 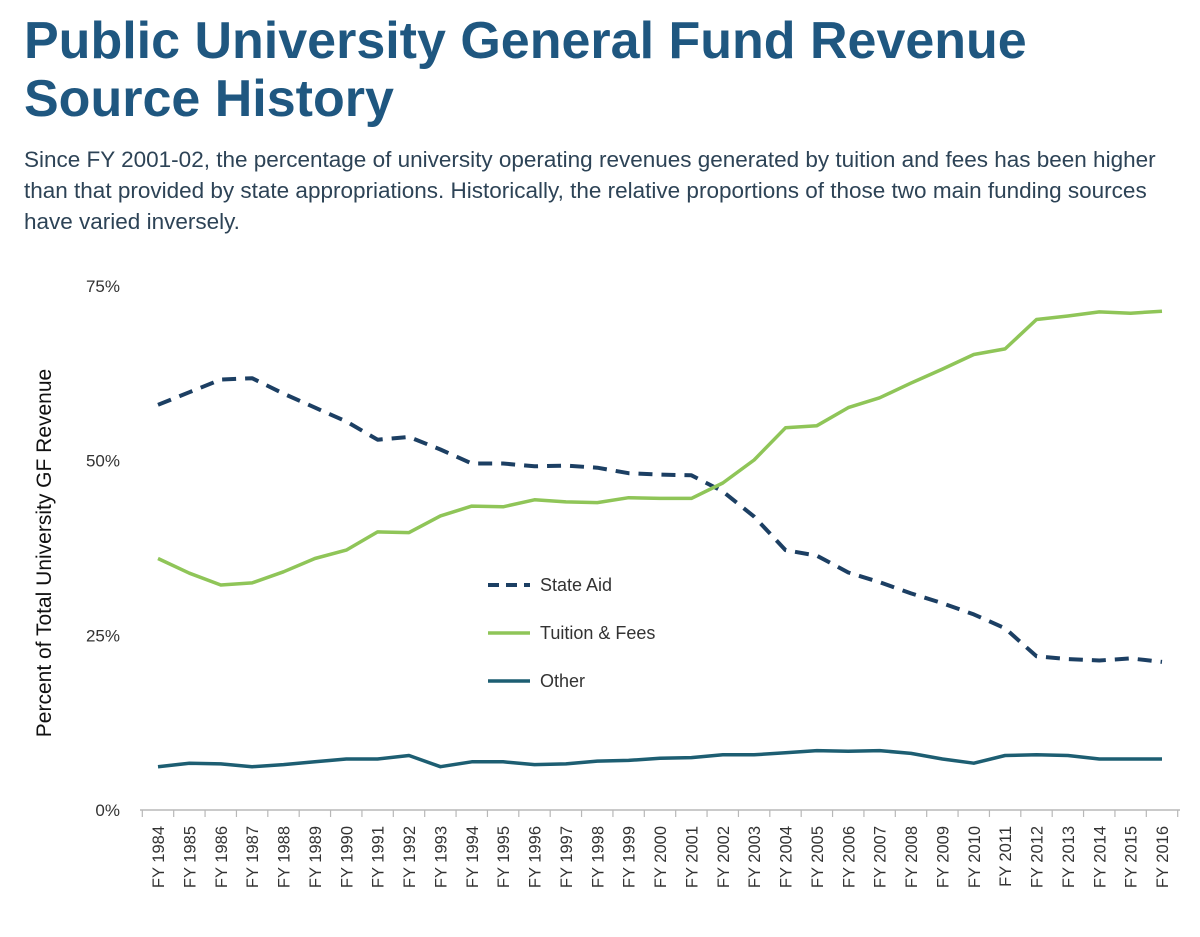 I want to click on x-tick-label: FY 2007, so click(x=881, y=857).